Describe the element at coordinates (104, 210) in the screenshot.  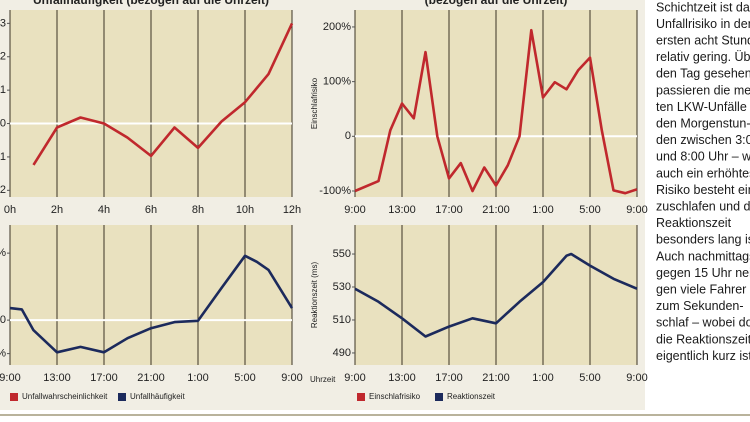
I see `x-tick-label: 4h` at that location.